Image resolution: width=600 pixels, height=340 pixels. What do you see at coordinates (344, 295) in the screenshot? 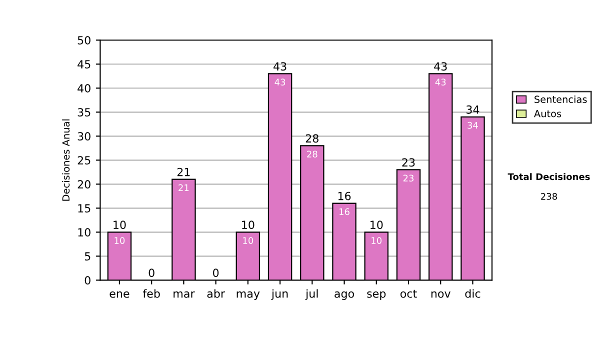
I see `x-tick-label: ago` at bounding box center [344, 295].